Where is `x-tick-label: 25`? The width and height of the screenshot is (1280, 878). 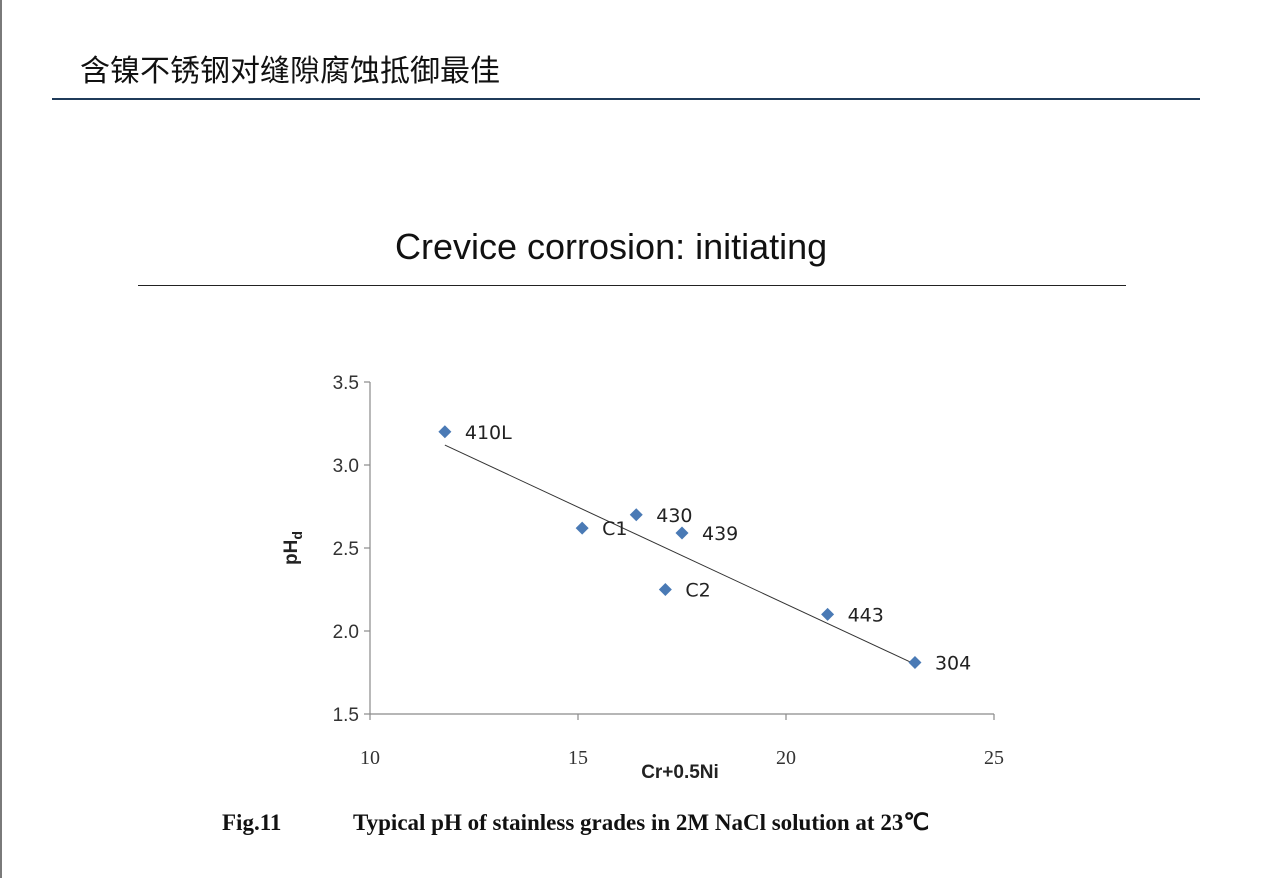
x-tick-label: 25 is located at coordinates (994, 758).